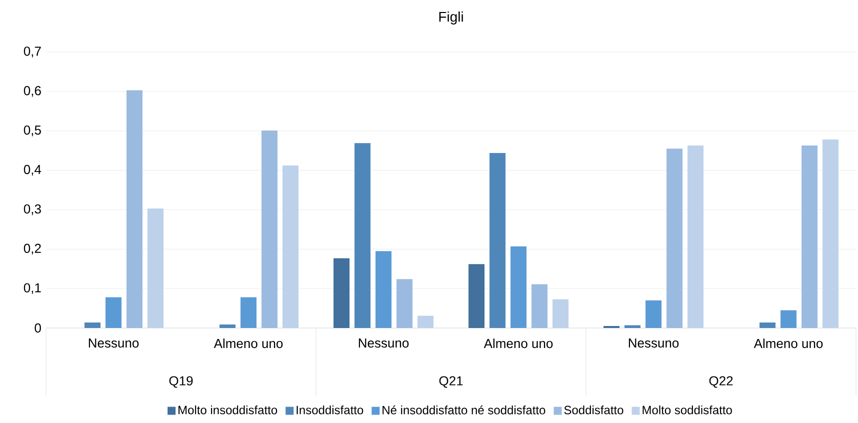 This screenshot has width=858, height=423. I want to click on y-tick-label: 0,5, so click(32, 130).